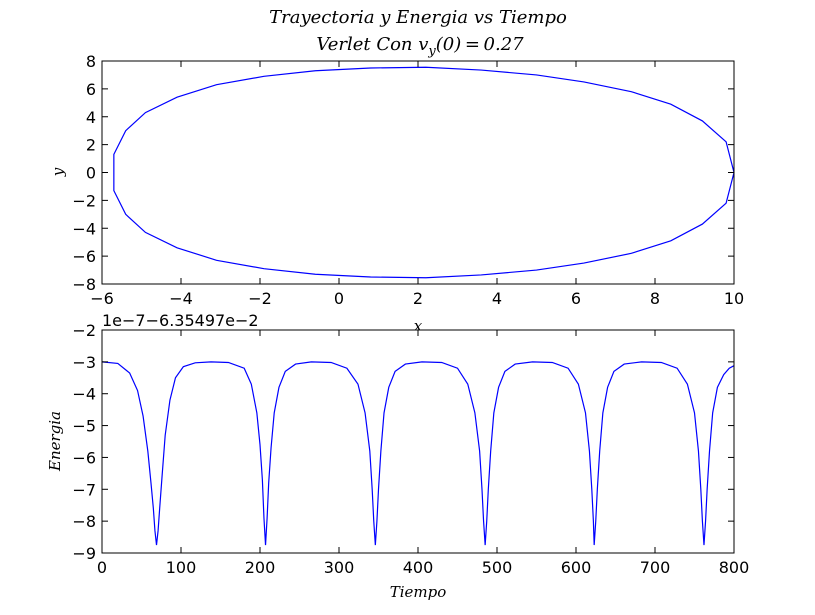  I want to click on trajectory-ytick-label: 6, so click(91, 89).